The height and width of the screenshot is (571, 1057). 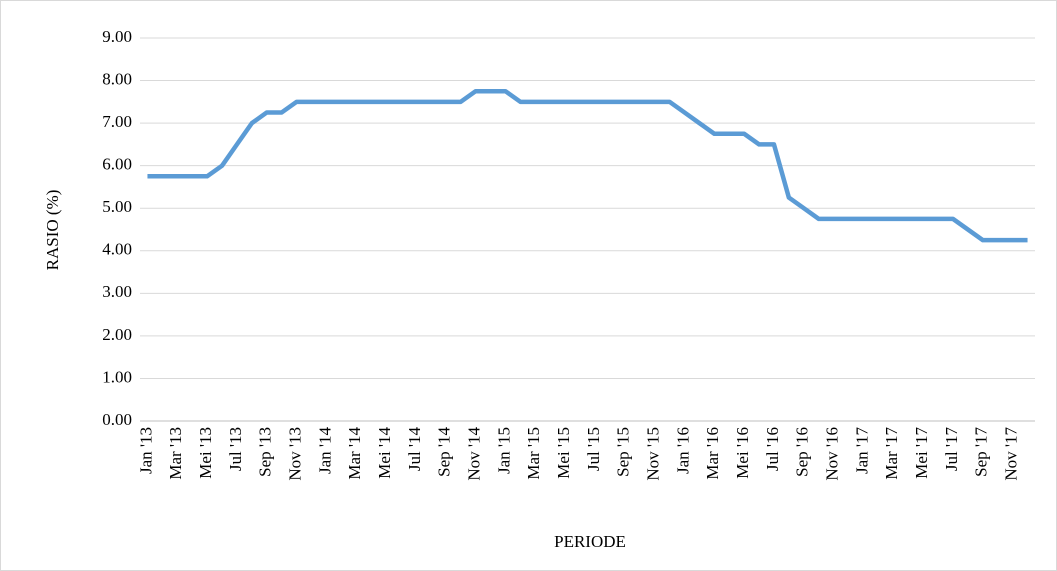 I want to click on y-tick-label: 9.00, so click(x=117, y=36).